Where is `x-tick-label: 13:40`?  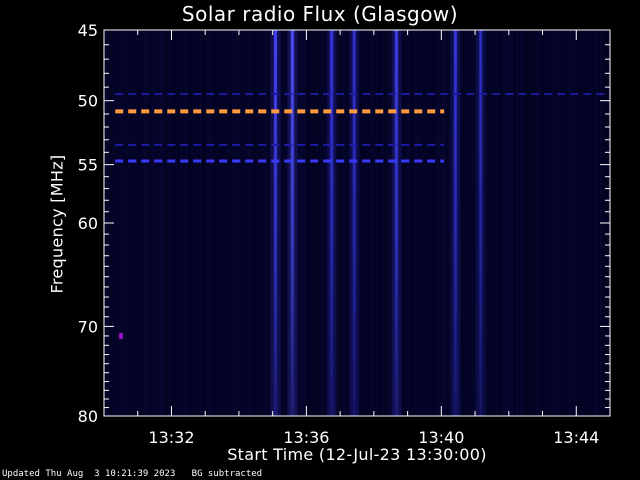
x-tick-label: 13:40 is located at coordinates (441, 437).